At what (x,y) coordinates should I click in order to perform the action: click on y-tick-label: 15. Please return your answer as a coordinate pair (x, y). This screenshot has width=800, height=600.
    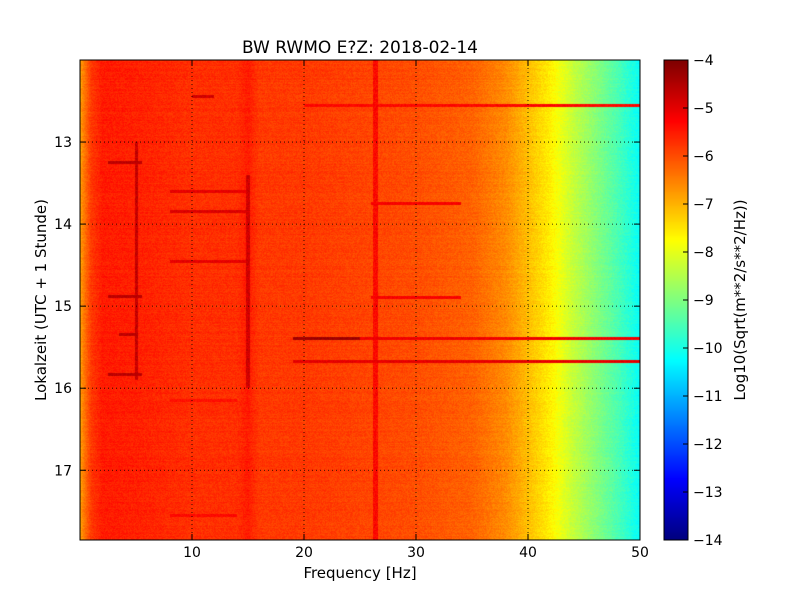
    Looking at the image, I should click on (63, 307).